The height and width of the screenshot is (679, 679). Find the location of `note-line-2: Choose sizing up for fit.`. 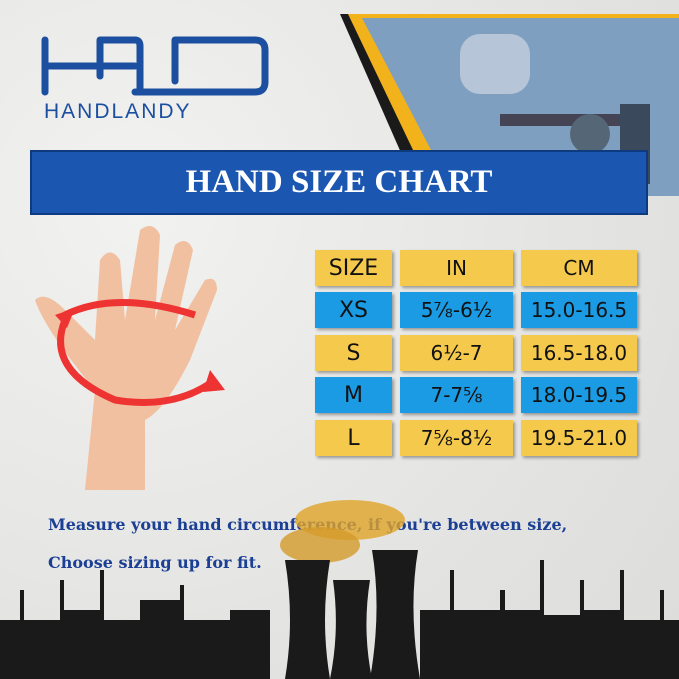

note-line-2: Choose sizing up for fit. is located at coordinates (155, 562).